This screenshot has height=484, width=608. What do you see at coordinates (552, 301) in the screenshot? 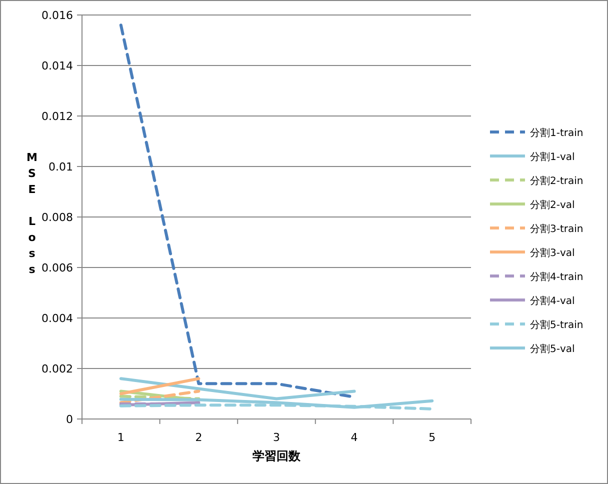
I see `legend-label: 分割4-val` at bounding box center [552, 301].